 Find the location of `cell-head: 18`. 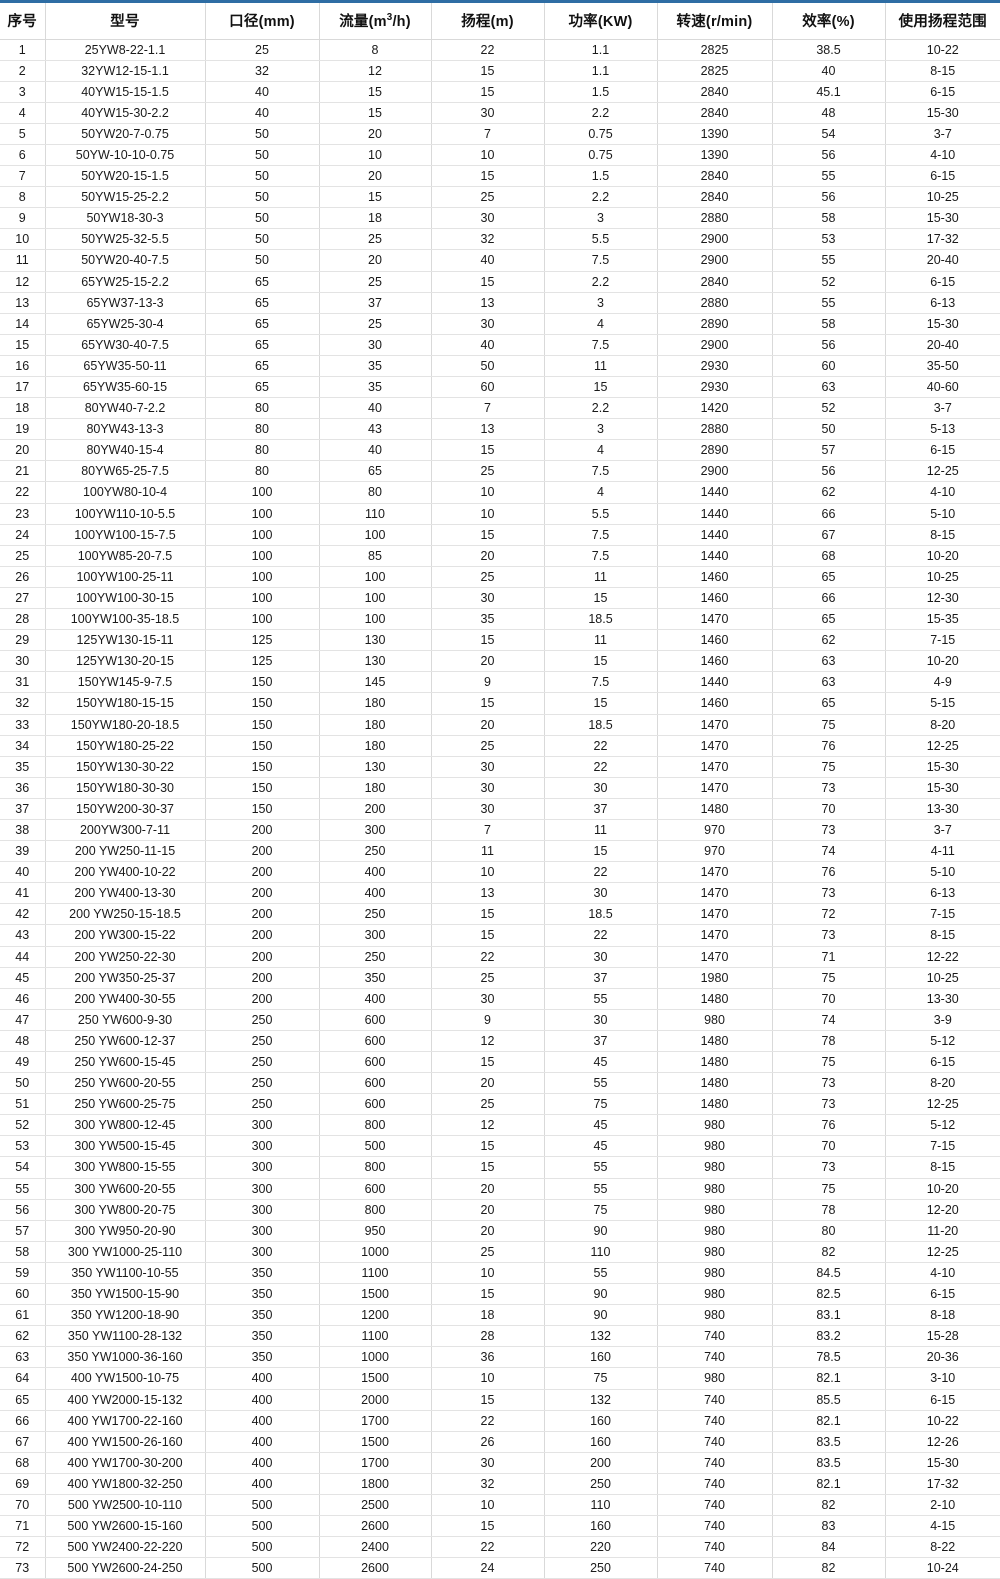

cell-head: 18 is located at coordinates (488, 1315).